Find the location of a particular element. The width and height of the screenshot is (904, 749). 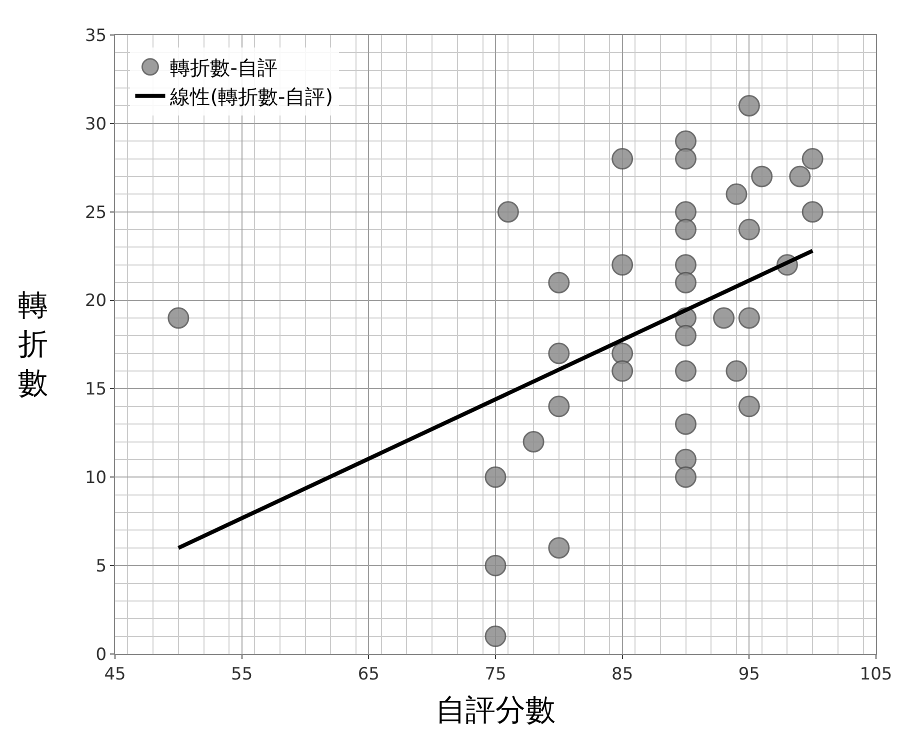

legend-label: 轉折數-自評 is located at coordinates (224, 68).